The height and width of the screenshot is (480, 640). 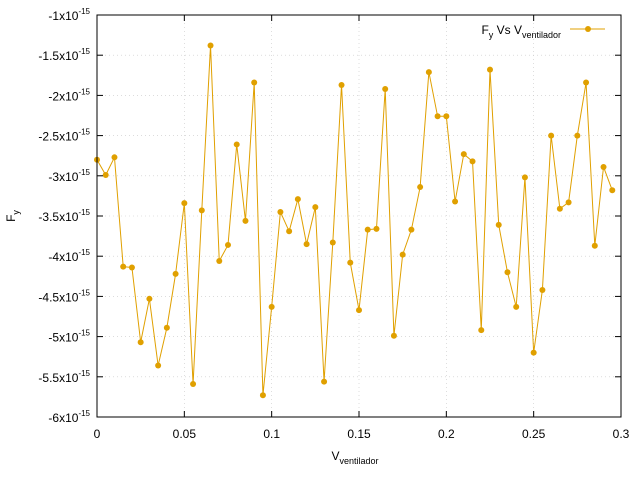 I want to click on y-tick-label: -4x10⁻¹⁵, so click(x=69, y=256).